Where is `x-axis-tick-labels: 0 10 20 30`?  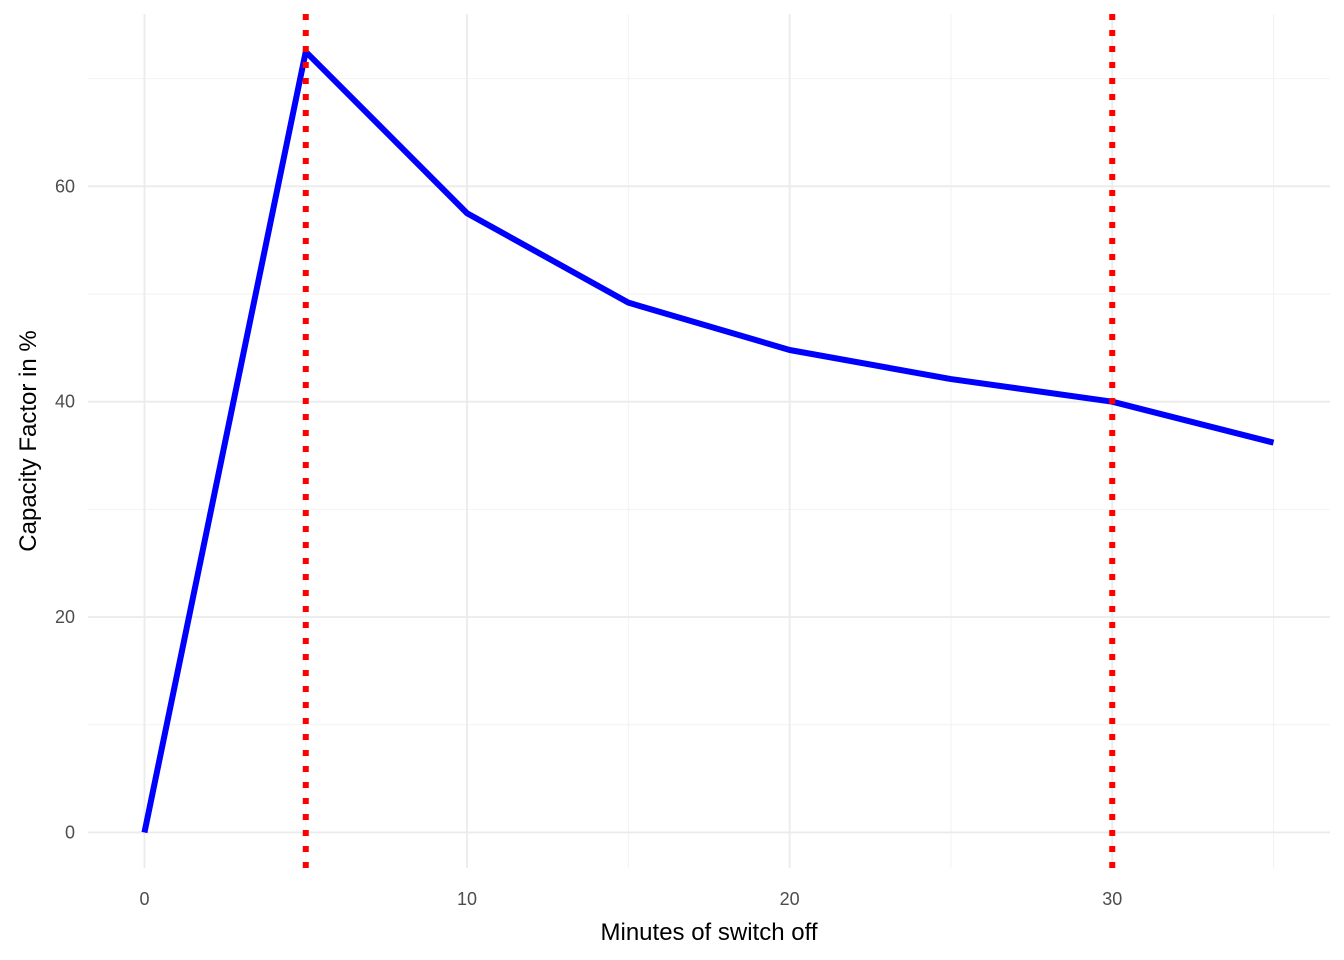
x-axis-tick-labels: 0 10 20 30 is located at coordinates (630, 899).